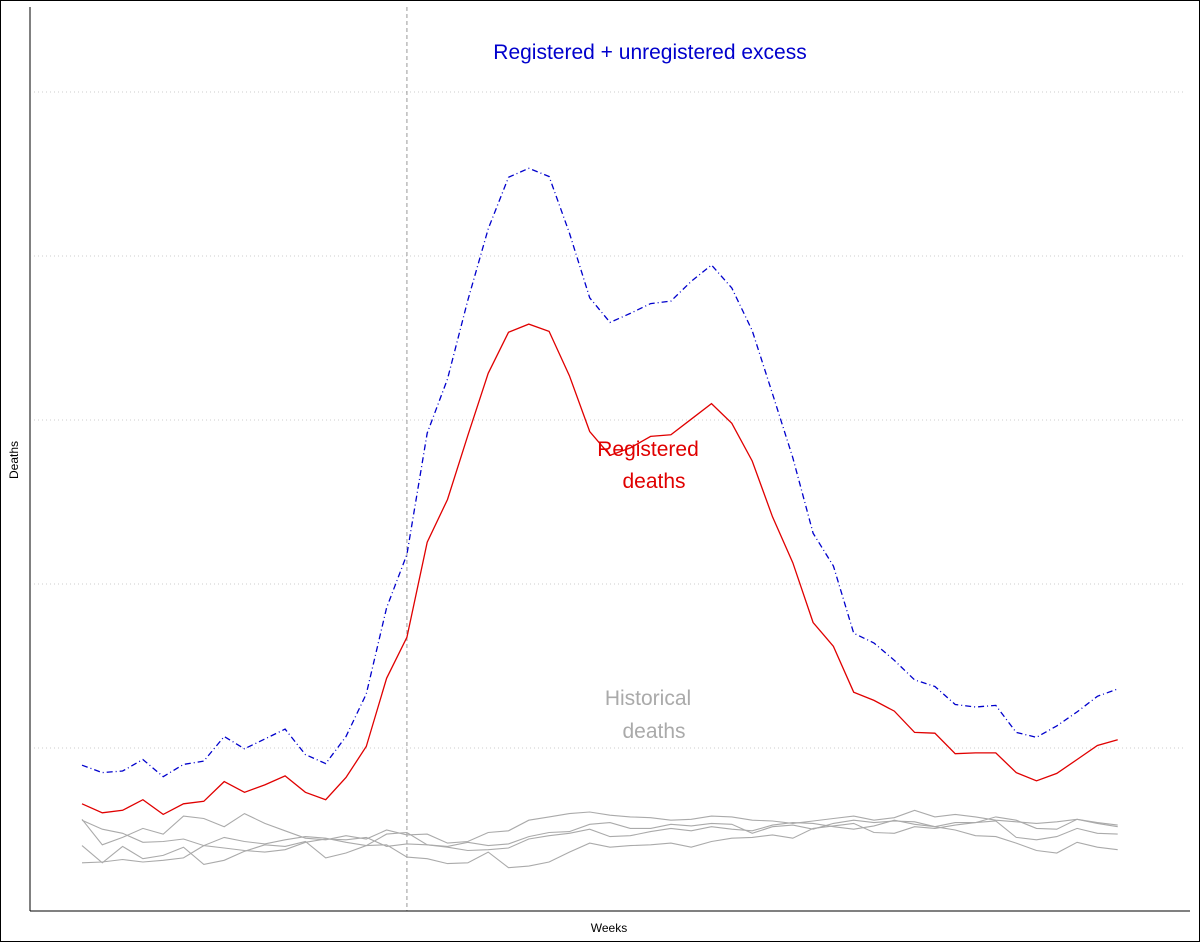 The width and height of the screenshot is (1200, 942). What do you see at coordinates (14, 460) in the screenshot?
I see `y-axis-label: Deaths` at bounding box center [14, 460].